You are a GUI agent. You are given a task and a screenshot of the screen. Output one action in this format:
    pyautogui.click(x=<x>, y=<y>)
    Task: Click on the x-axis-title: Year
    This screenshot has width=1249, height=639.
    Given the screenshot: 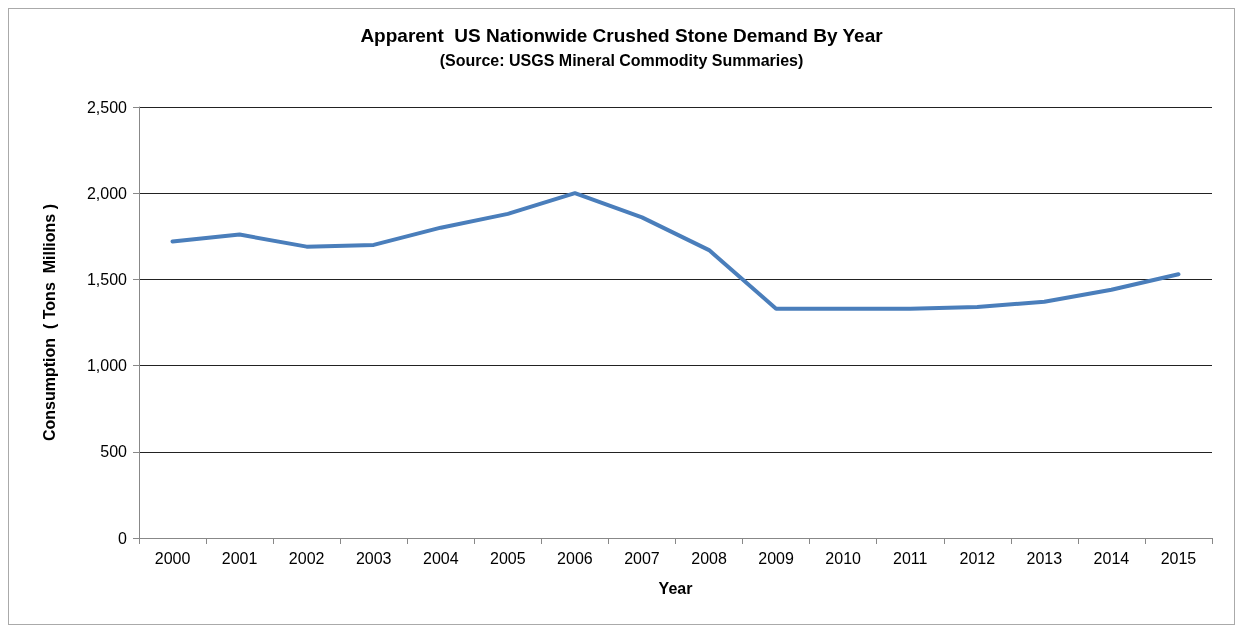 What is the action you would take?
    pyautogui.click(x=675, y=588)
    